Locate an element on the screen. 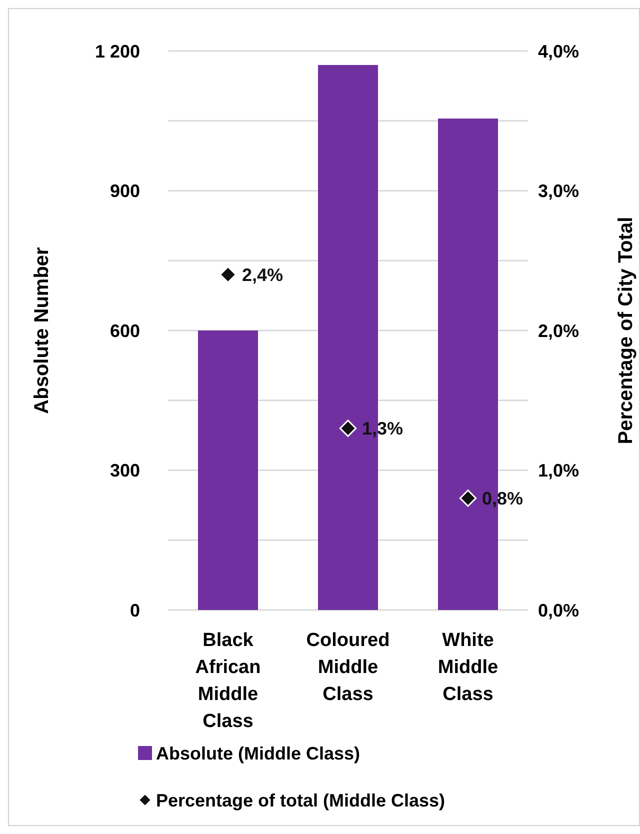  bar is located at coordinates (228, 470).